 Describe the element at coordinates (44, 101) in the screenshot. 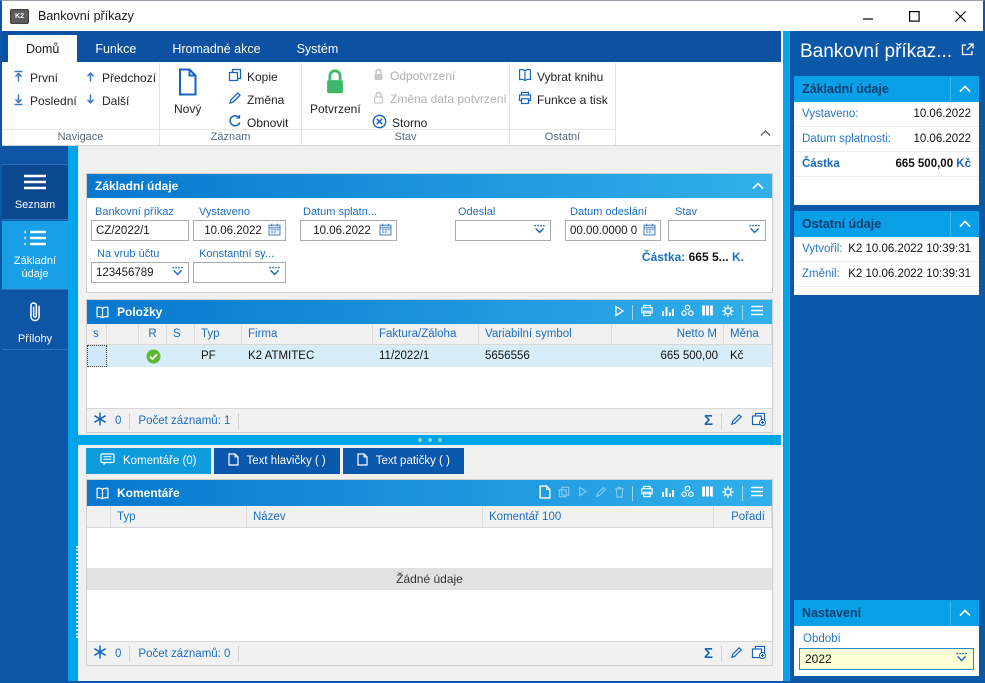

I see `last-button: Poslední` at that location.